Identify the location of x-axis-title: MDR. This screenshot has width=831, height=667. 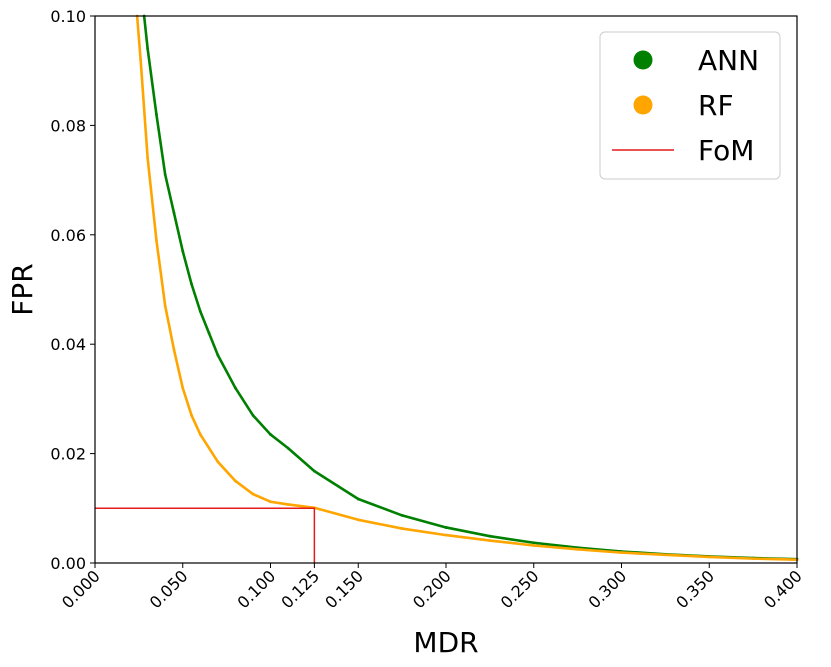
(445, 642).